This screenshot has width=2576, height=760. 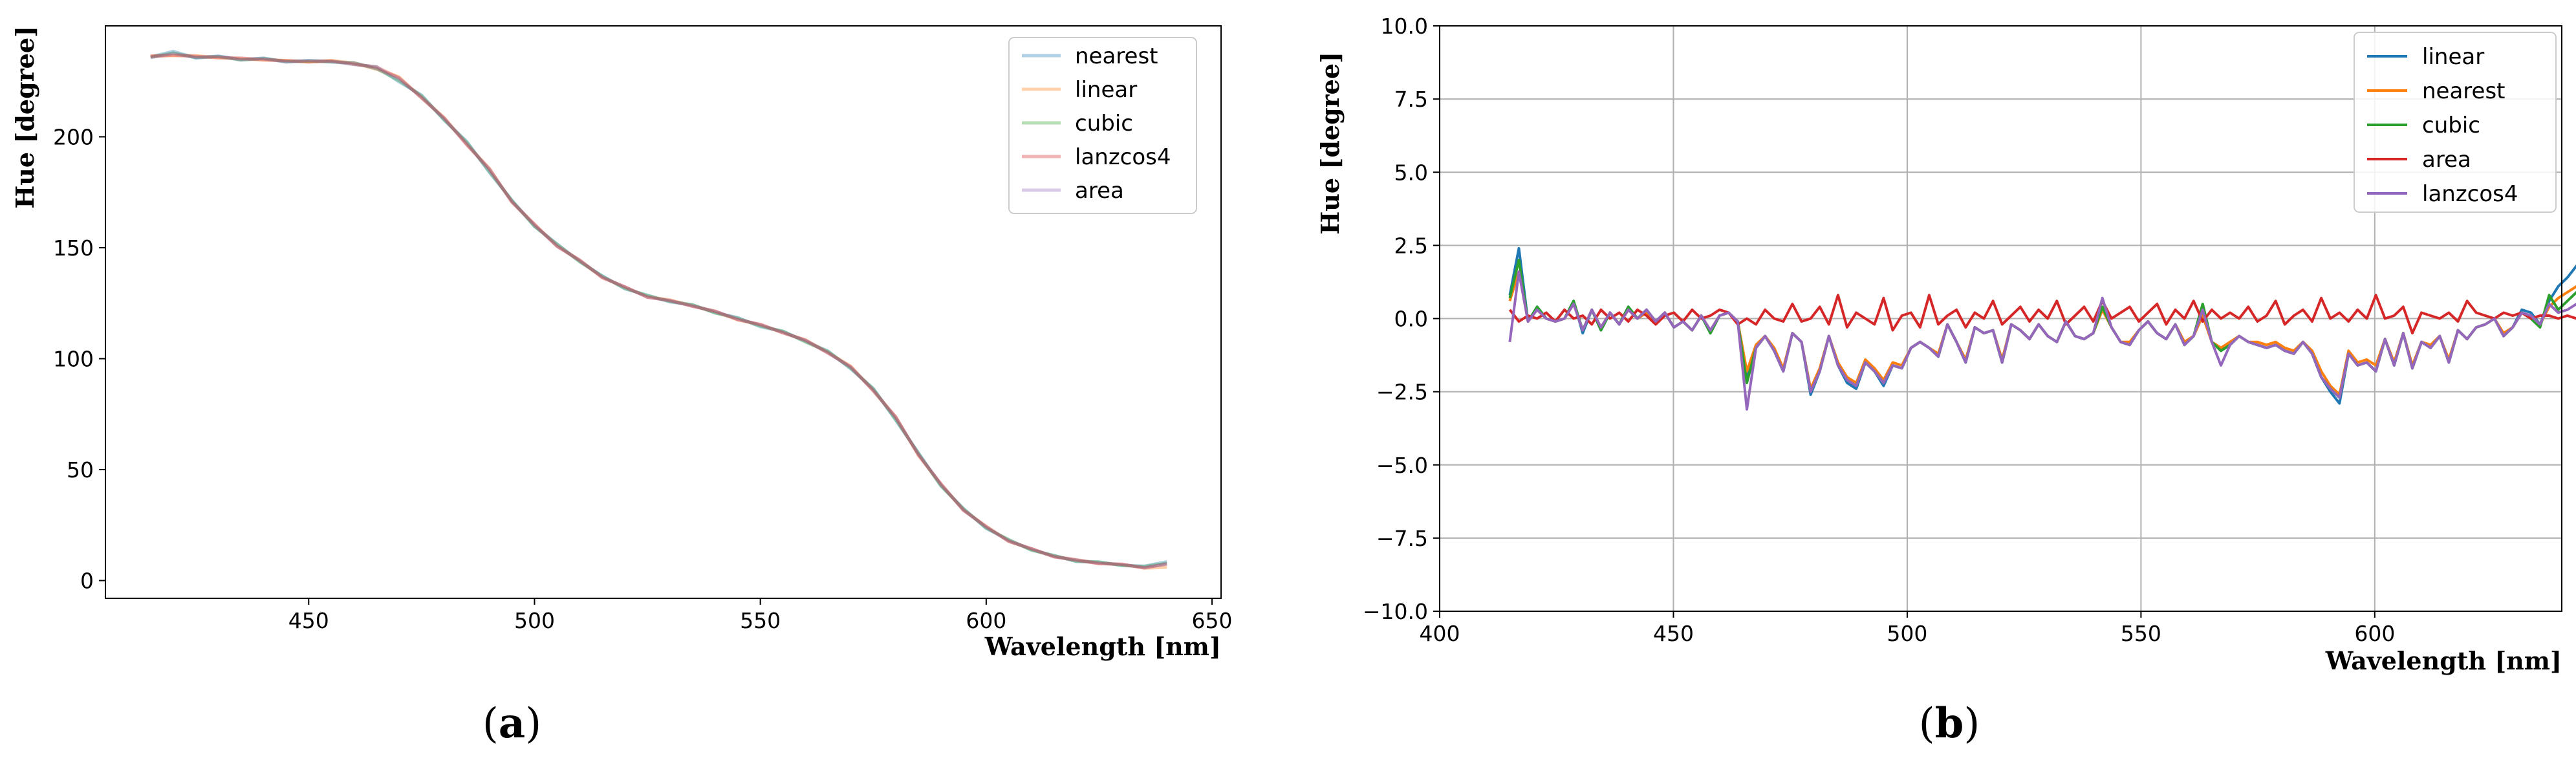 What do you see at coordinates (1411, 320) in the screenshot?
I see `y-tick-label-b: 0.0` at bounding box center [1411, 320].